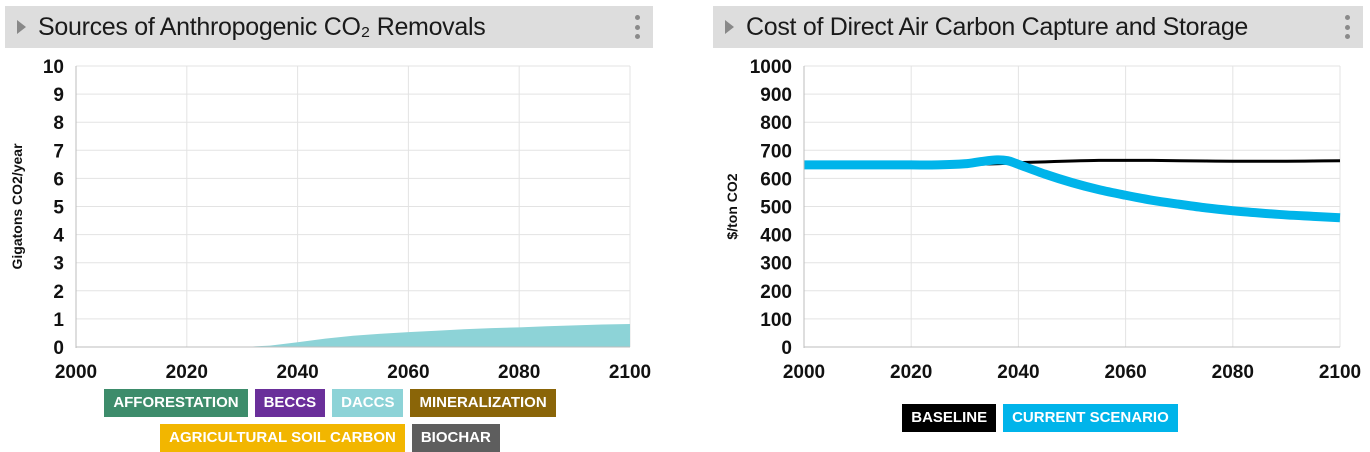  Describe the element at coordinates (290, 403) in the screenshot. I see `legend-item-beccs: BECCS` at that location.